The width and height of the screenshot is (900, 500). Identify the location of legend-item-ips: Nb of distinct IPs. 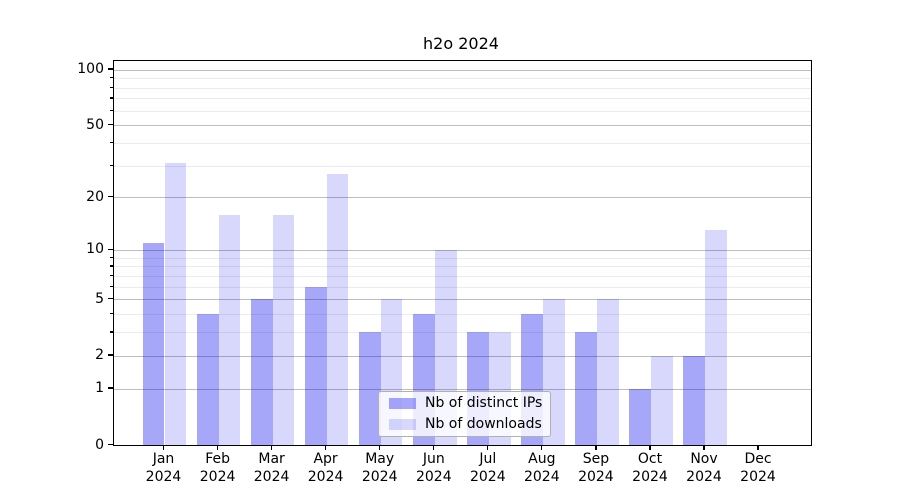
(465, 403).